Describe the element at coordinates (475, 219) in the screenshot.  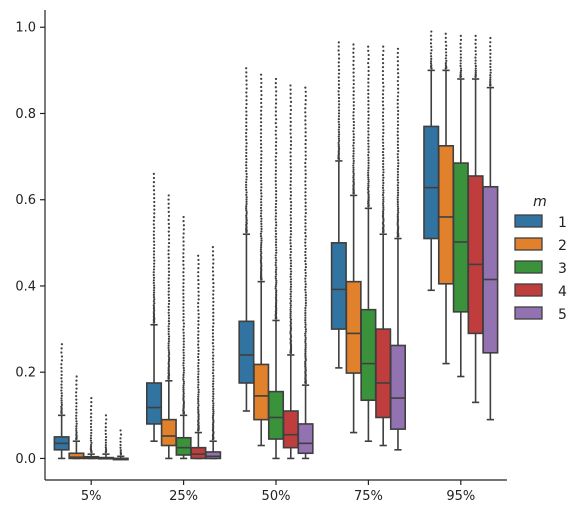
I see `box-95%-m4` at that location.